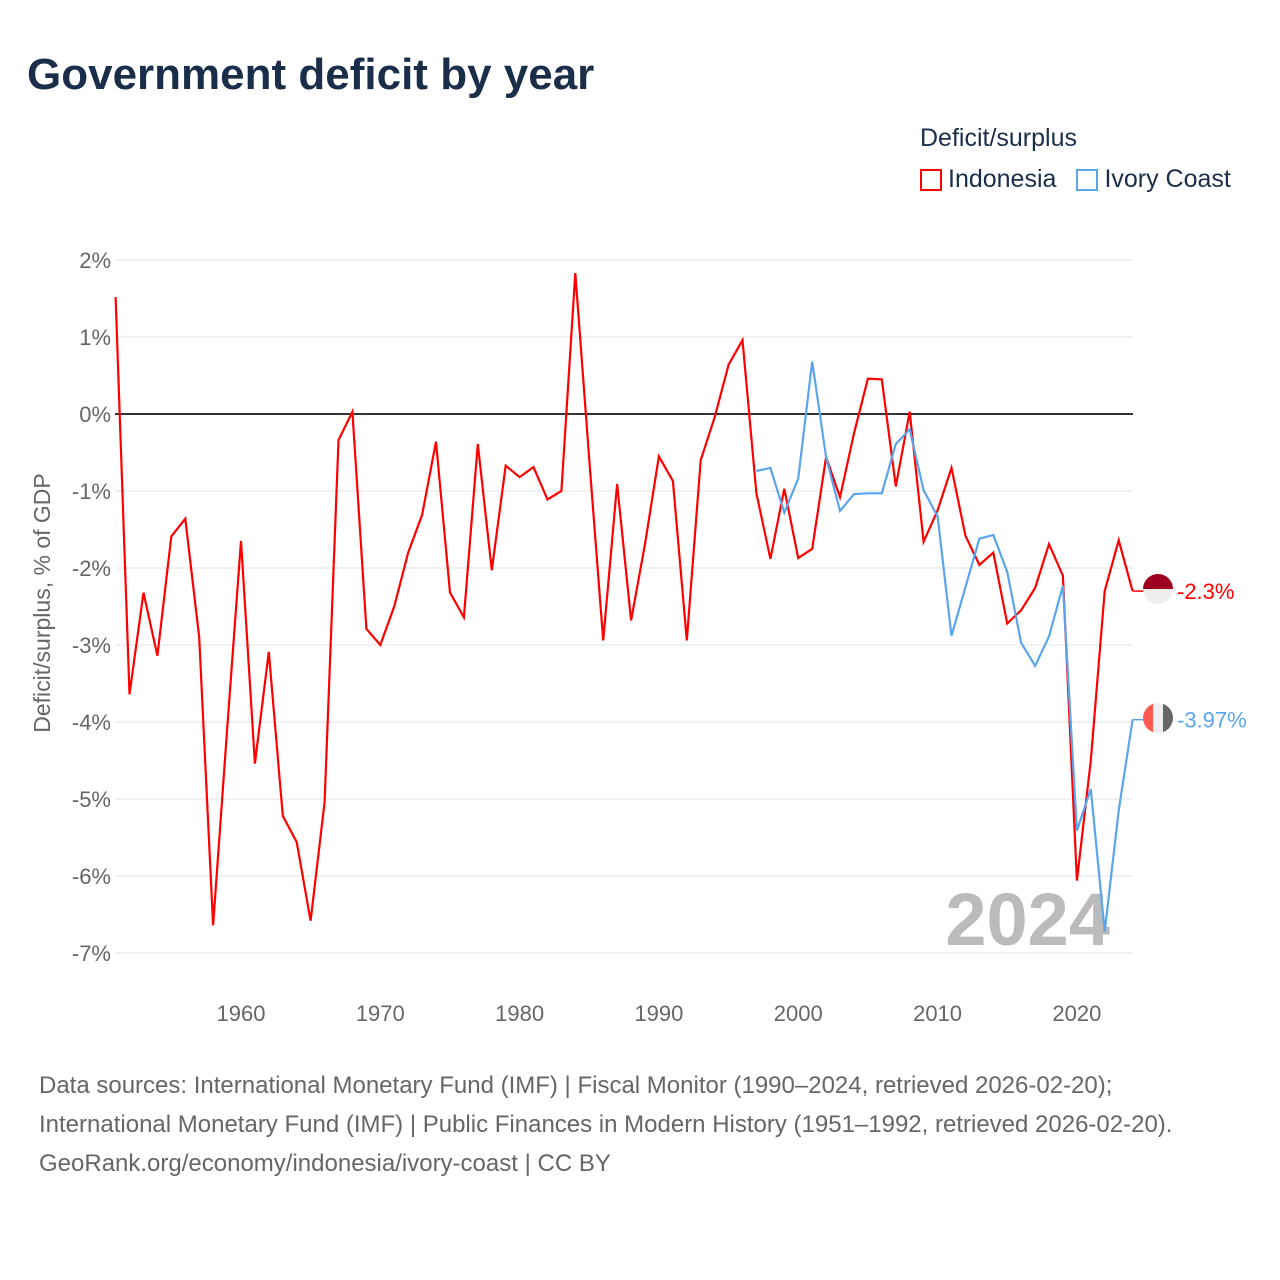  Describe the element at coordinates (380, 1013) in the screenshot. I see `x-tick-label: 1970` at that location.